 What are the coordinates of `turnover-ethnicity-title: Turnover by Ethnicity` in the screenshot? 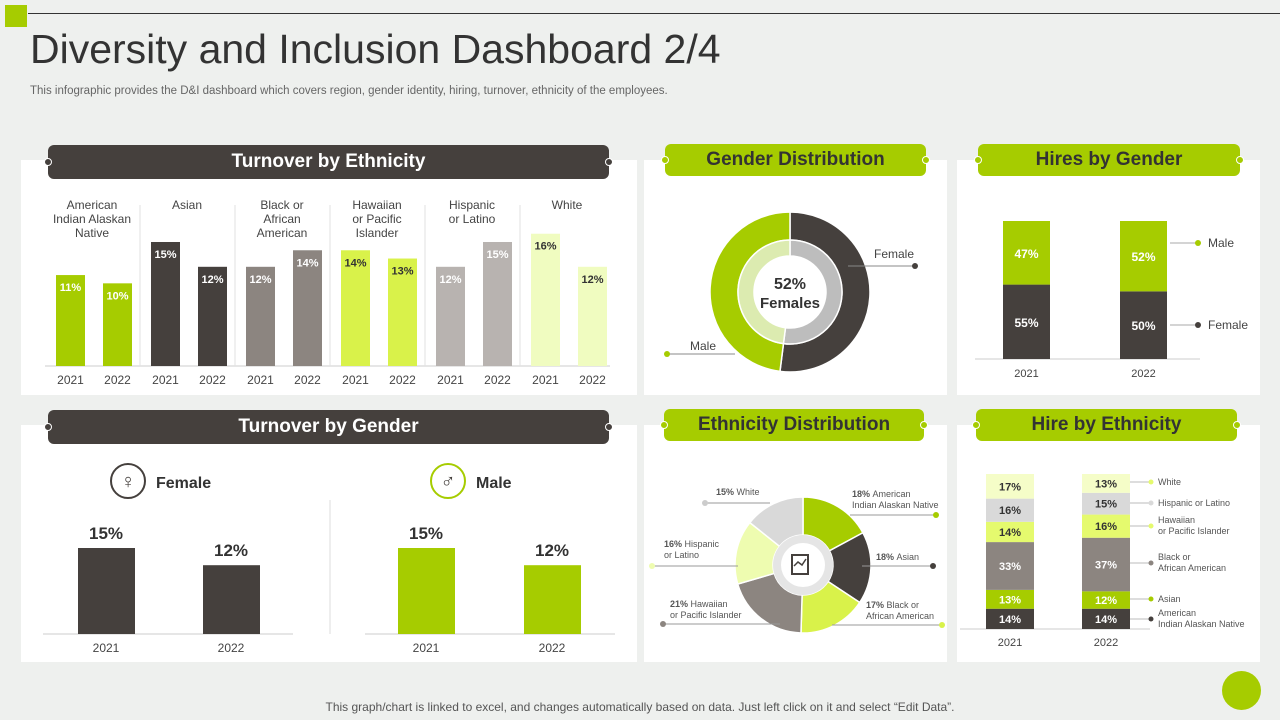 It's located at (328, 162).